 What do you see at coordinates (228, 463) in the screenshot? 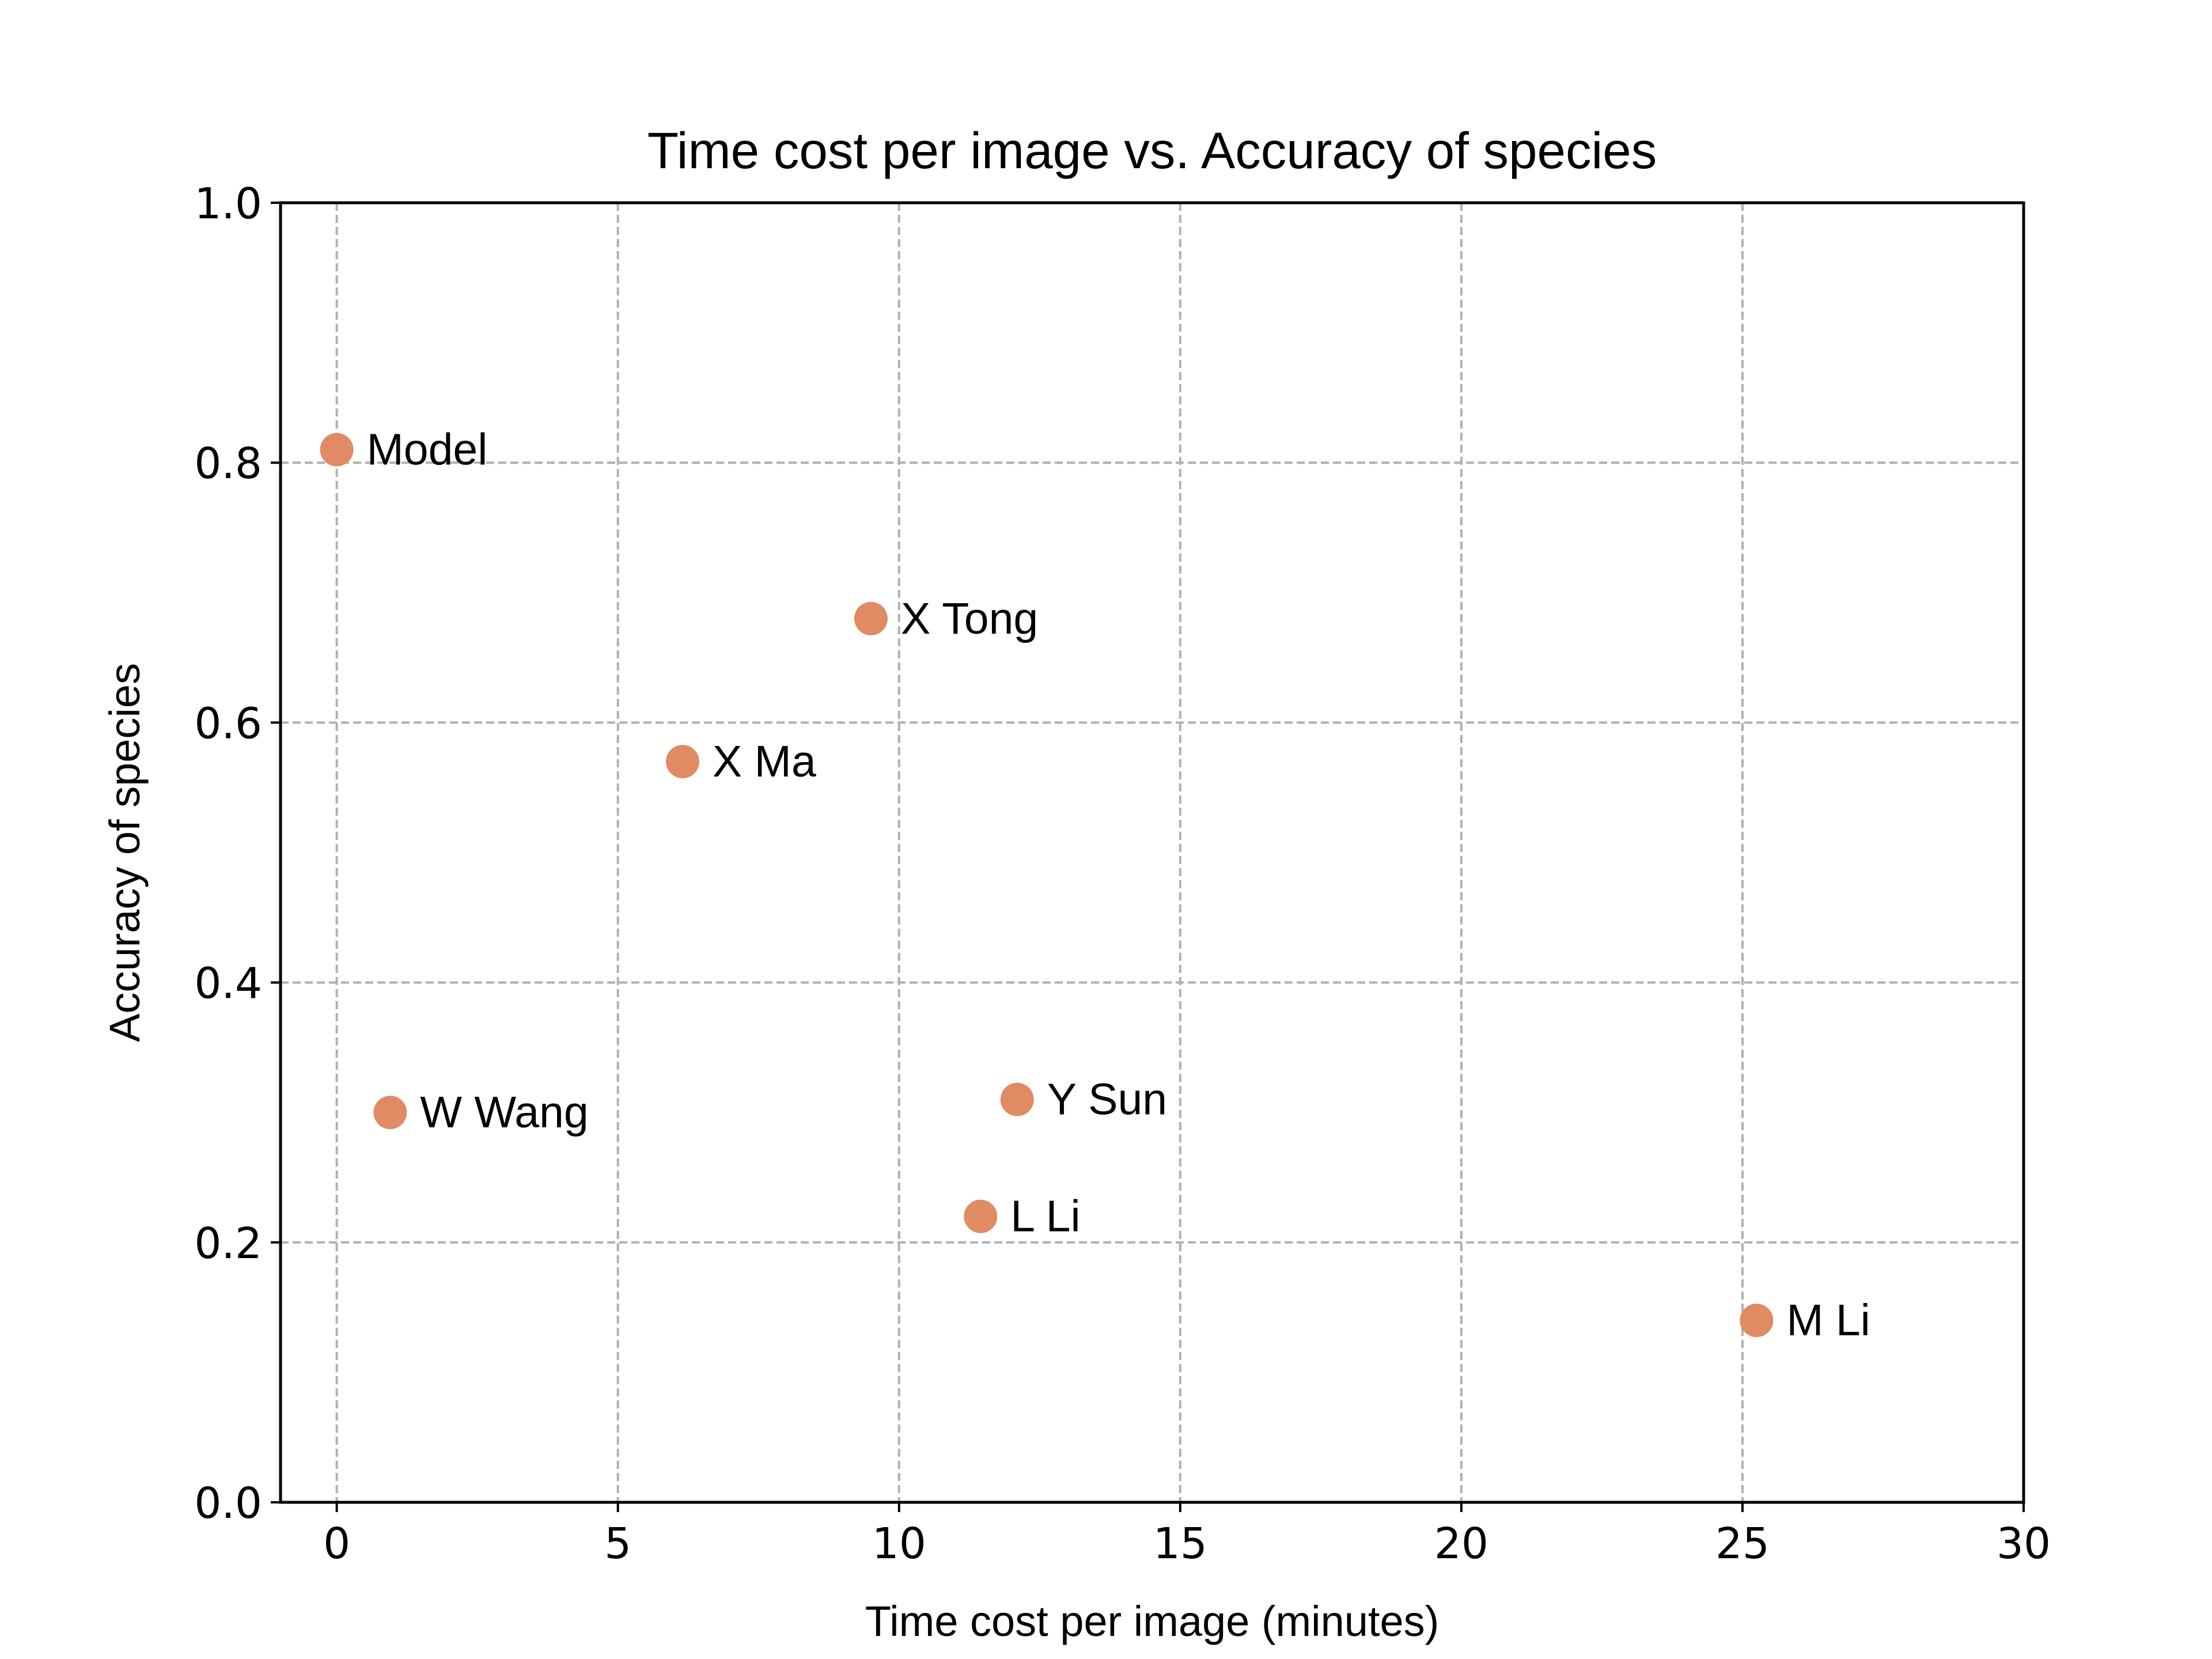
I see `y-tick-label: 0.8` at bounding box center [228, 463].